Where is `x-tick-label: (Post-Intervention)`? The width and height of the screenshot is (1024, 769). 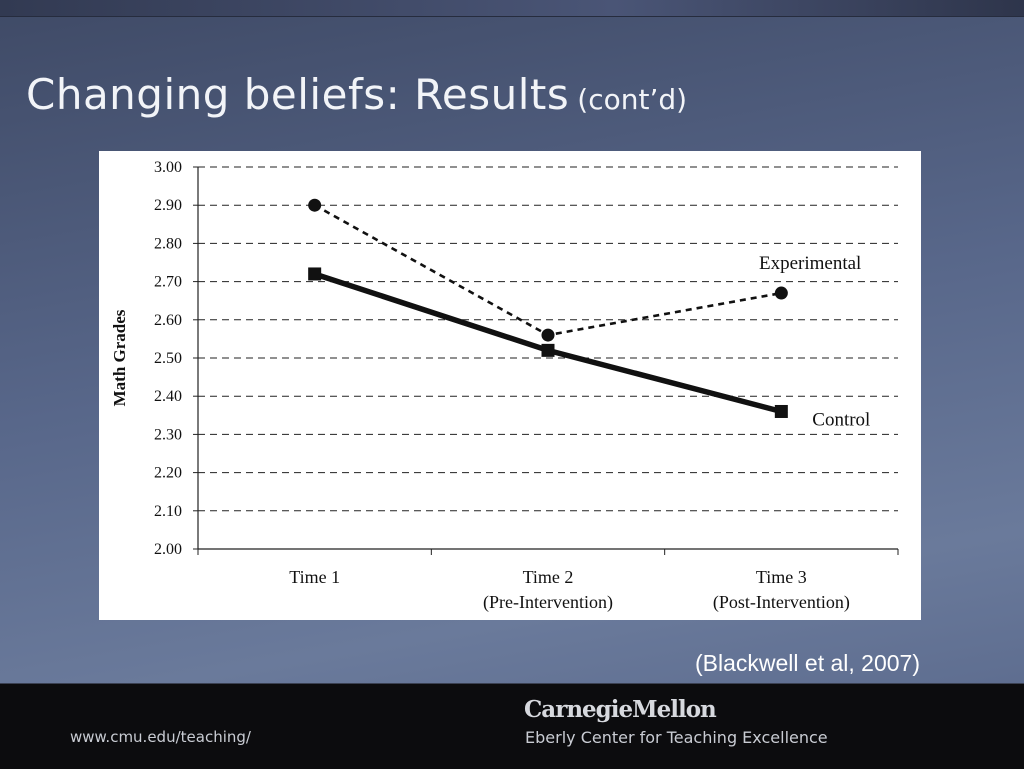
x-tick-label: (Post-Intervention) is located at coordinates (781, 602).